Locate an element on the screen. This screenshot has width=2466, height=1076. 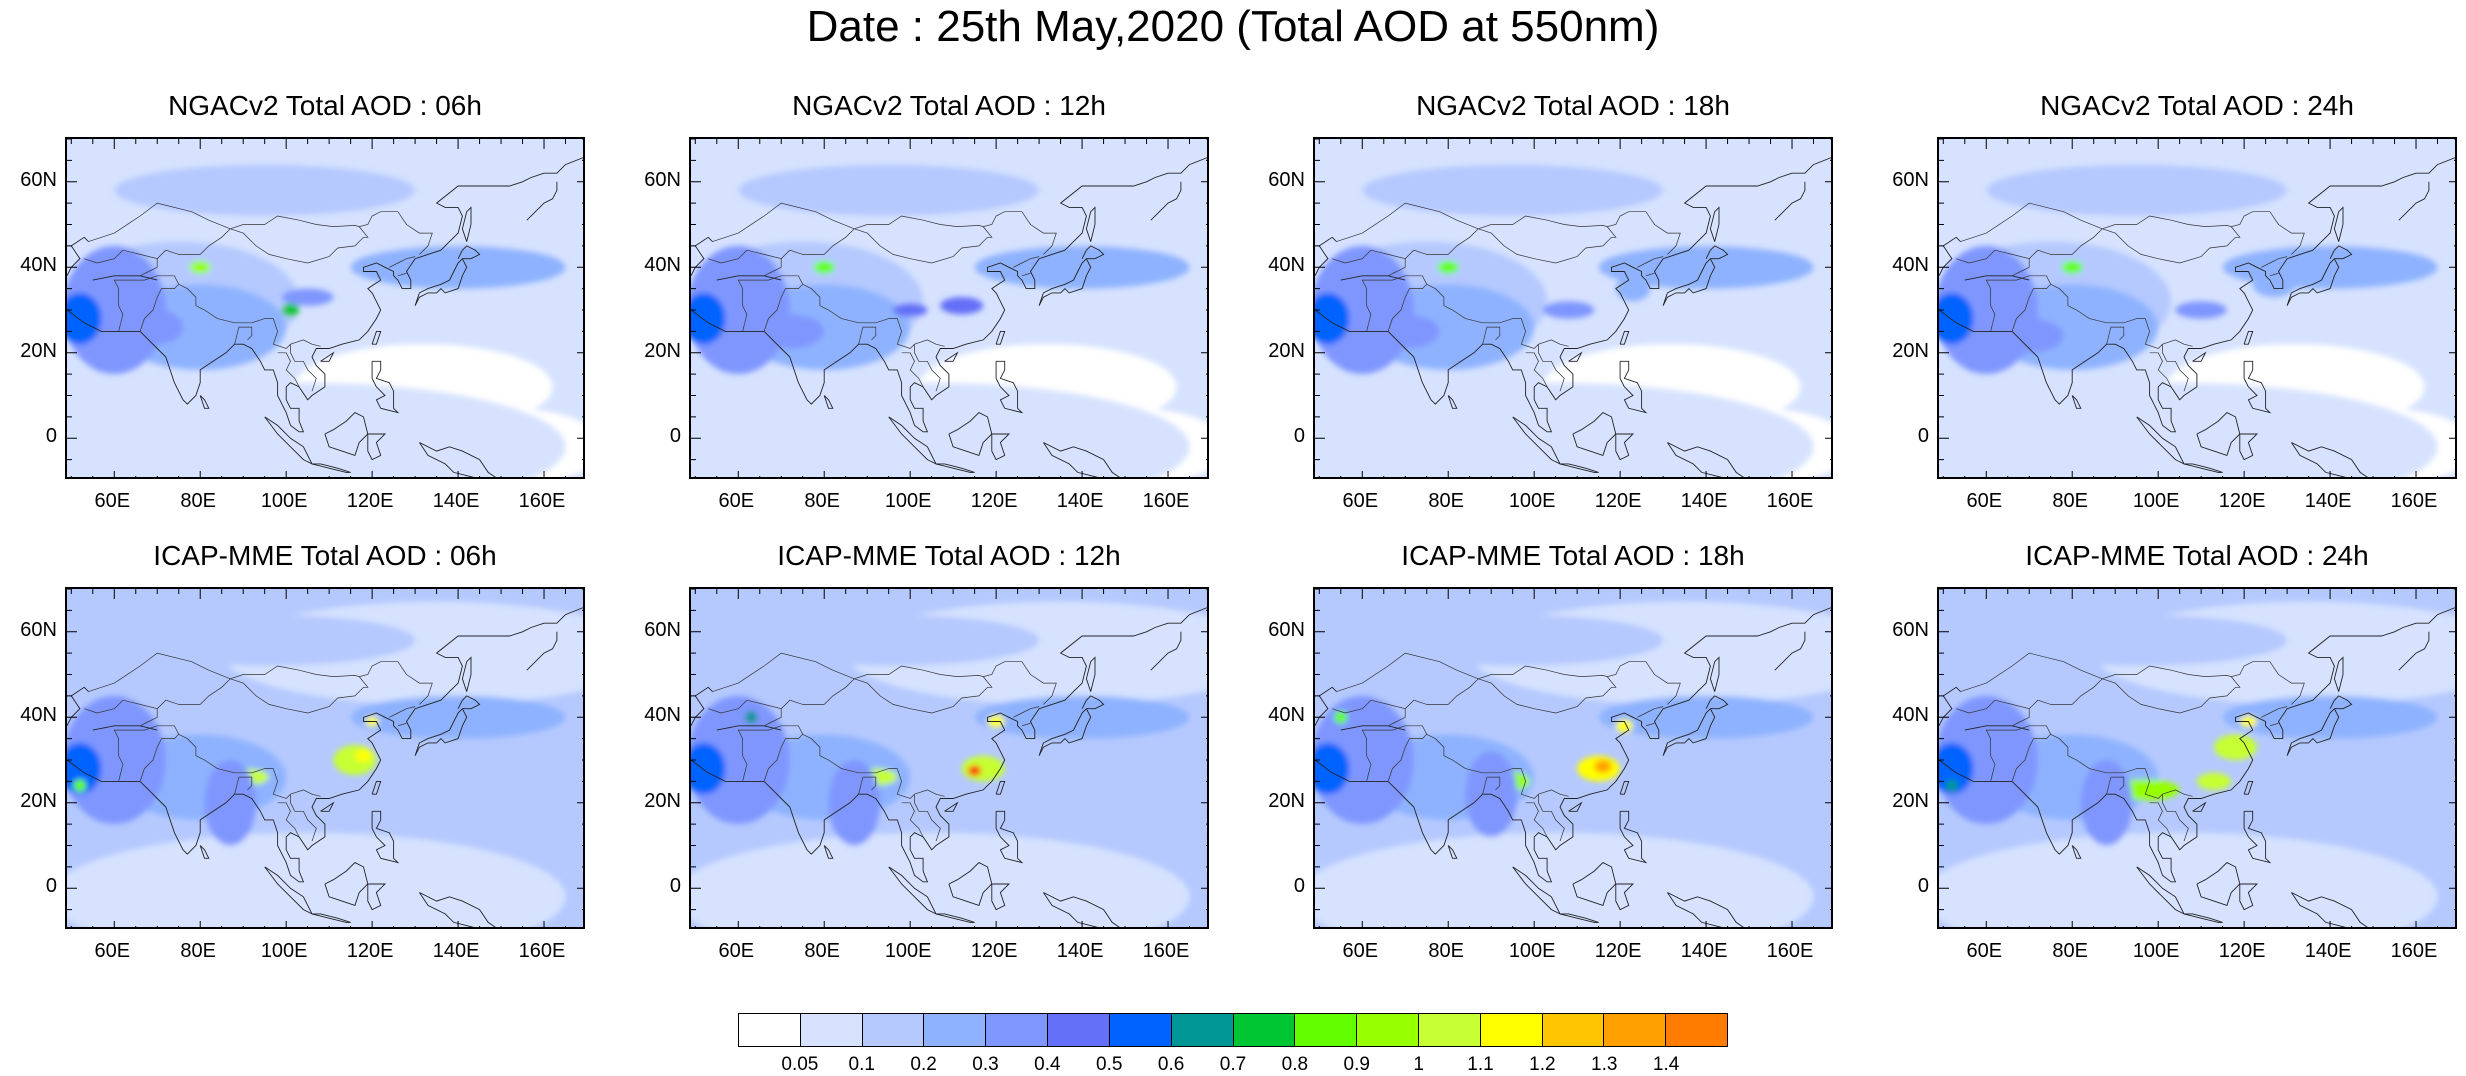
colorbar-label: 1 is located at coordinates (1418, 1064).